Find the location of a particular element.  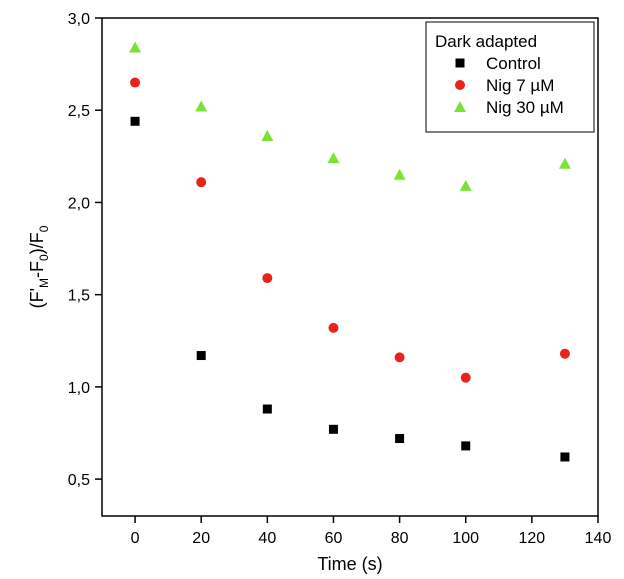

x-tick-label: 60 is located at coordinates (334, 538).